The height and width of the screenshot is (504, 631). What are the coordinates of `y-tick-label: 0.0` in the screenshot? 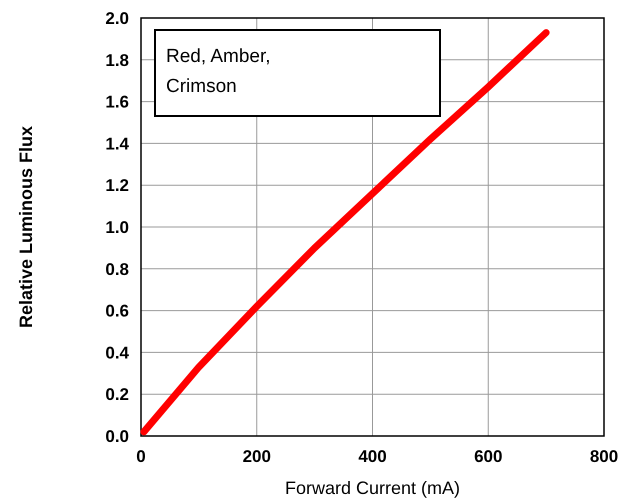 It's located at (117, 436).